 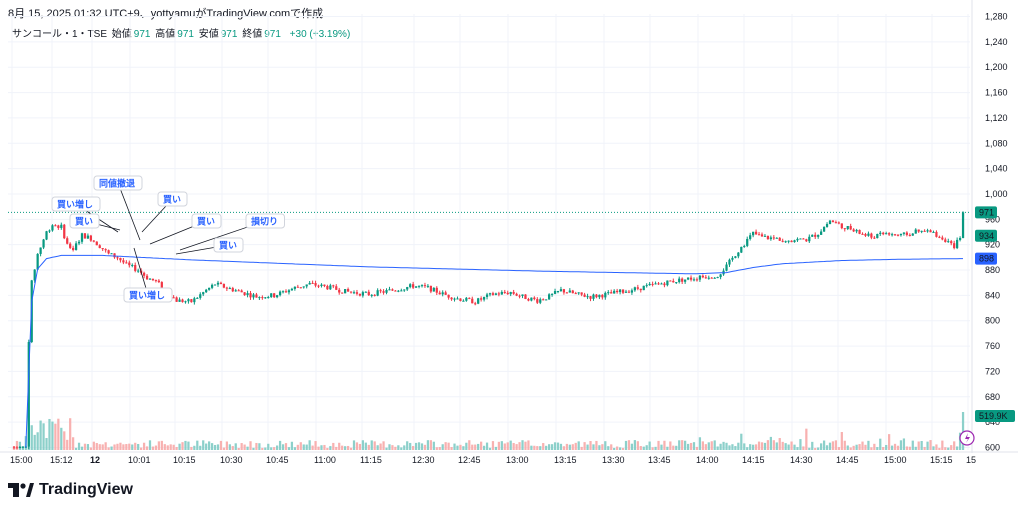 What do you see at coordinates (992, 295) in the screenshot?
I see `y-tick-label: 840` at bounding box center [992, 295].